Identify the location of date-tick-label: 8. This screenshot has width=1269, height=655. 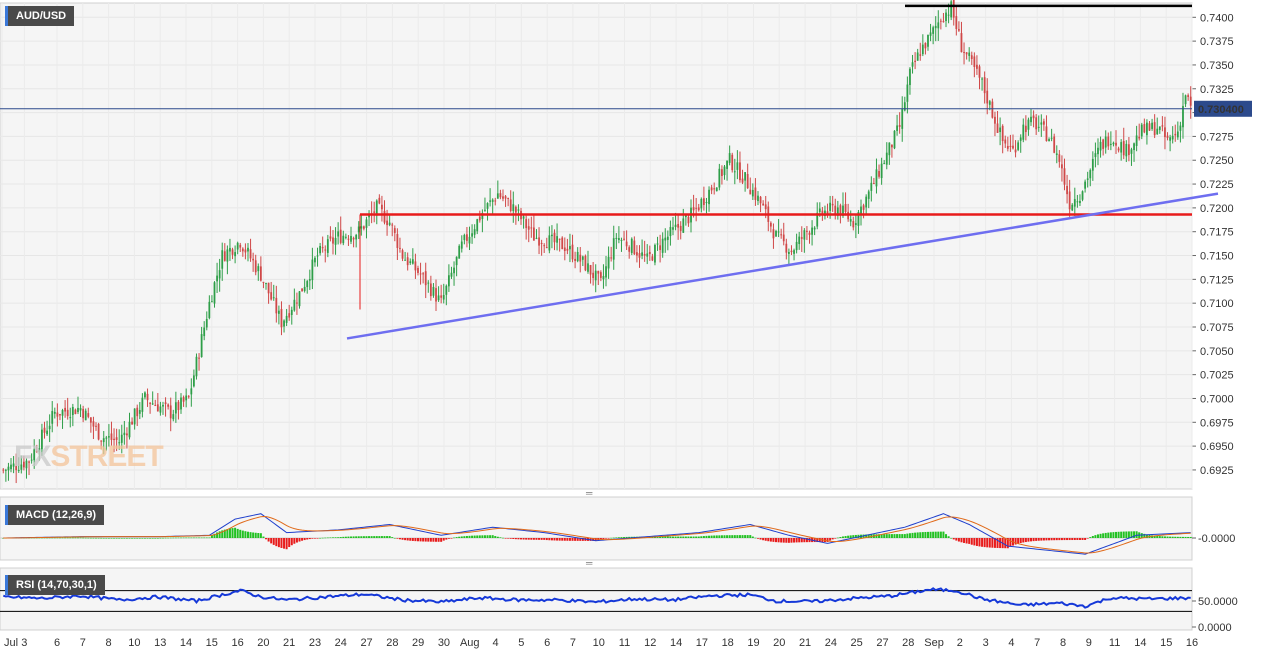
(1063, 643).